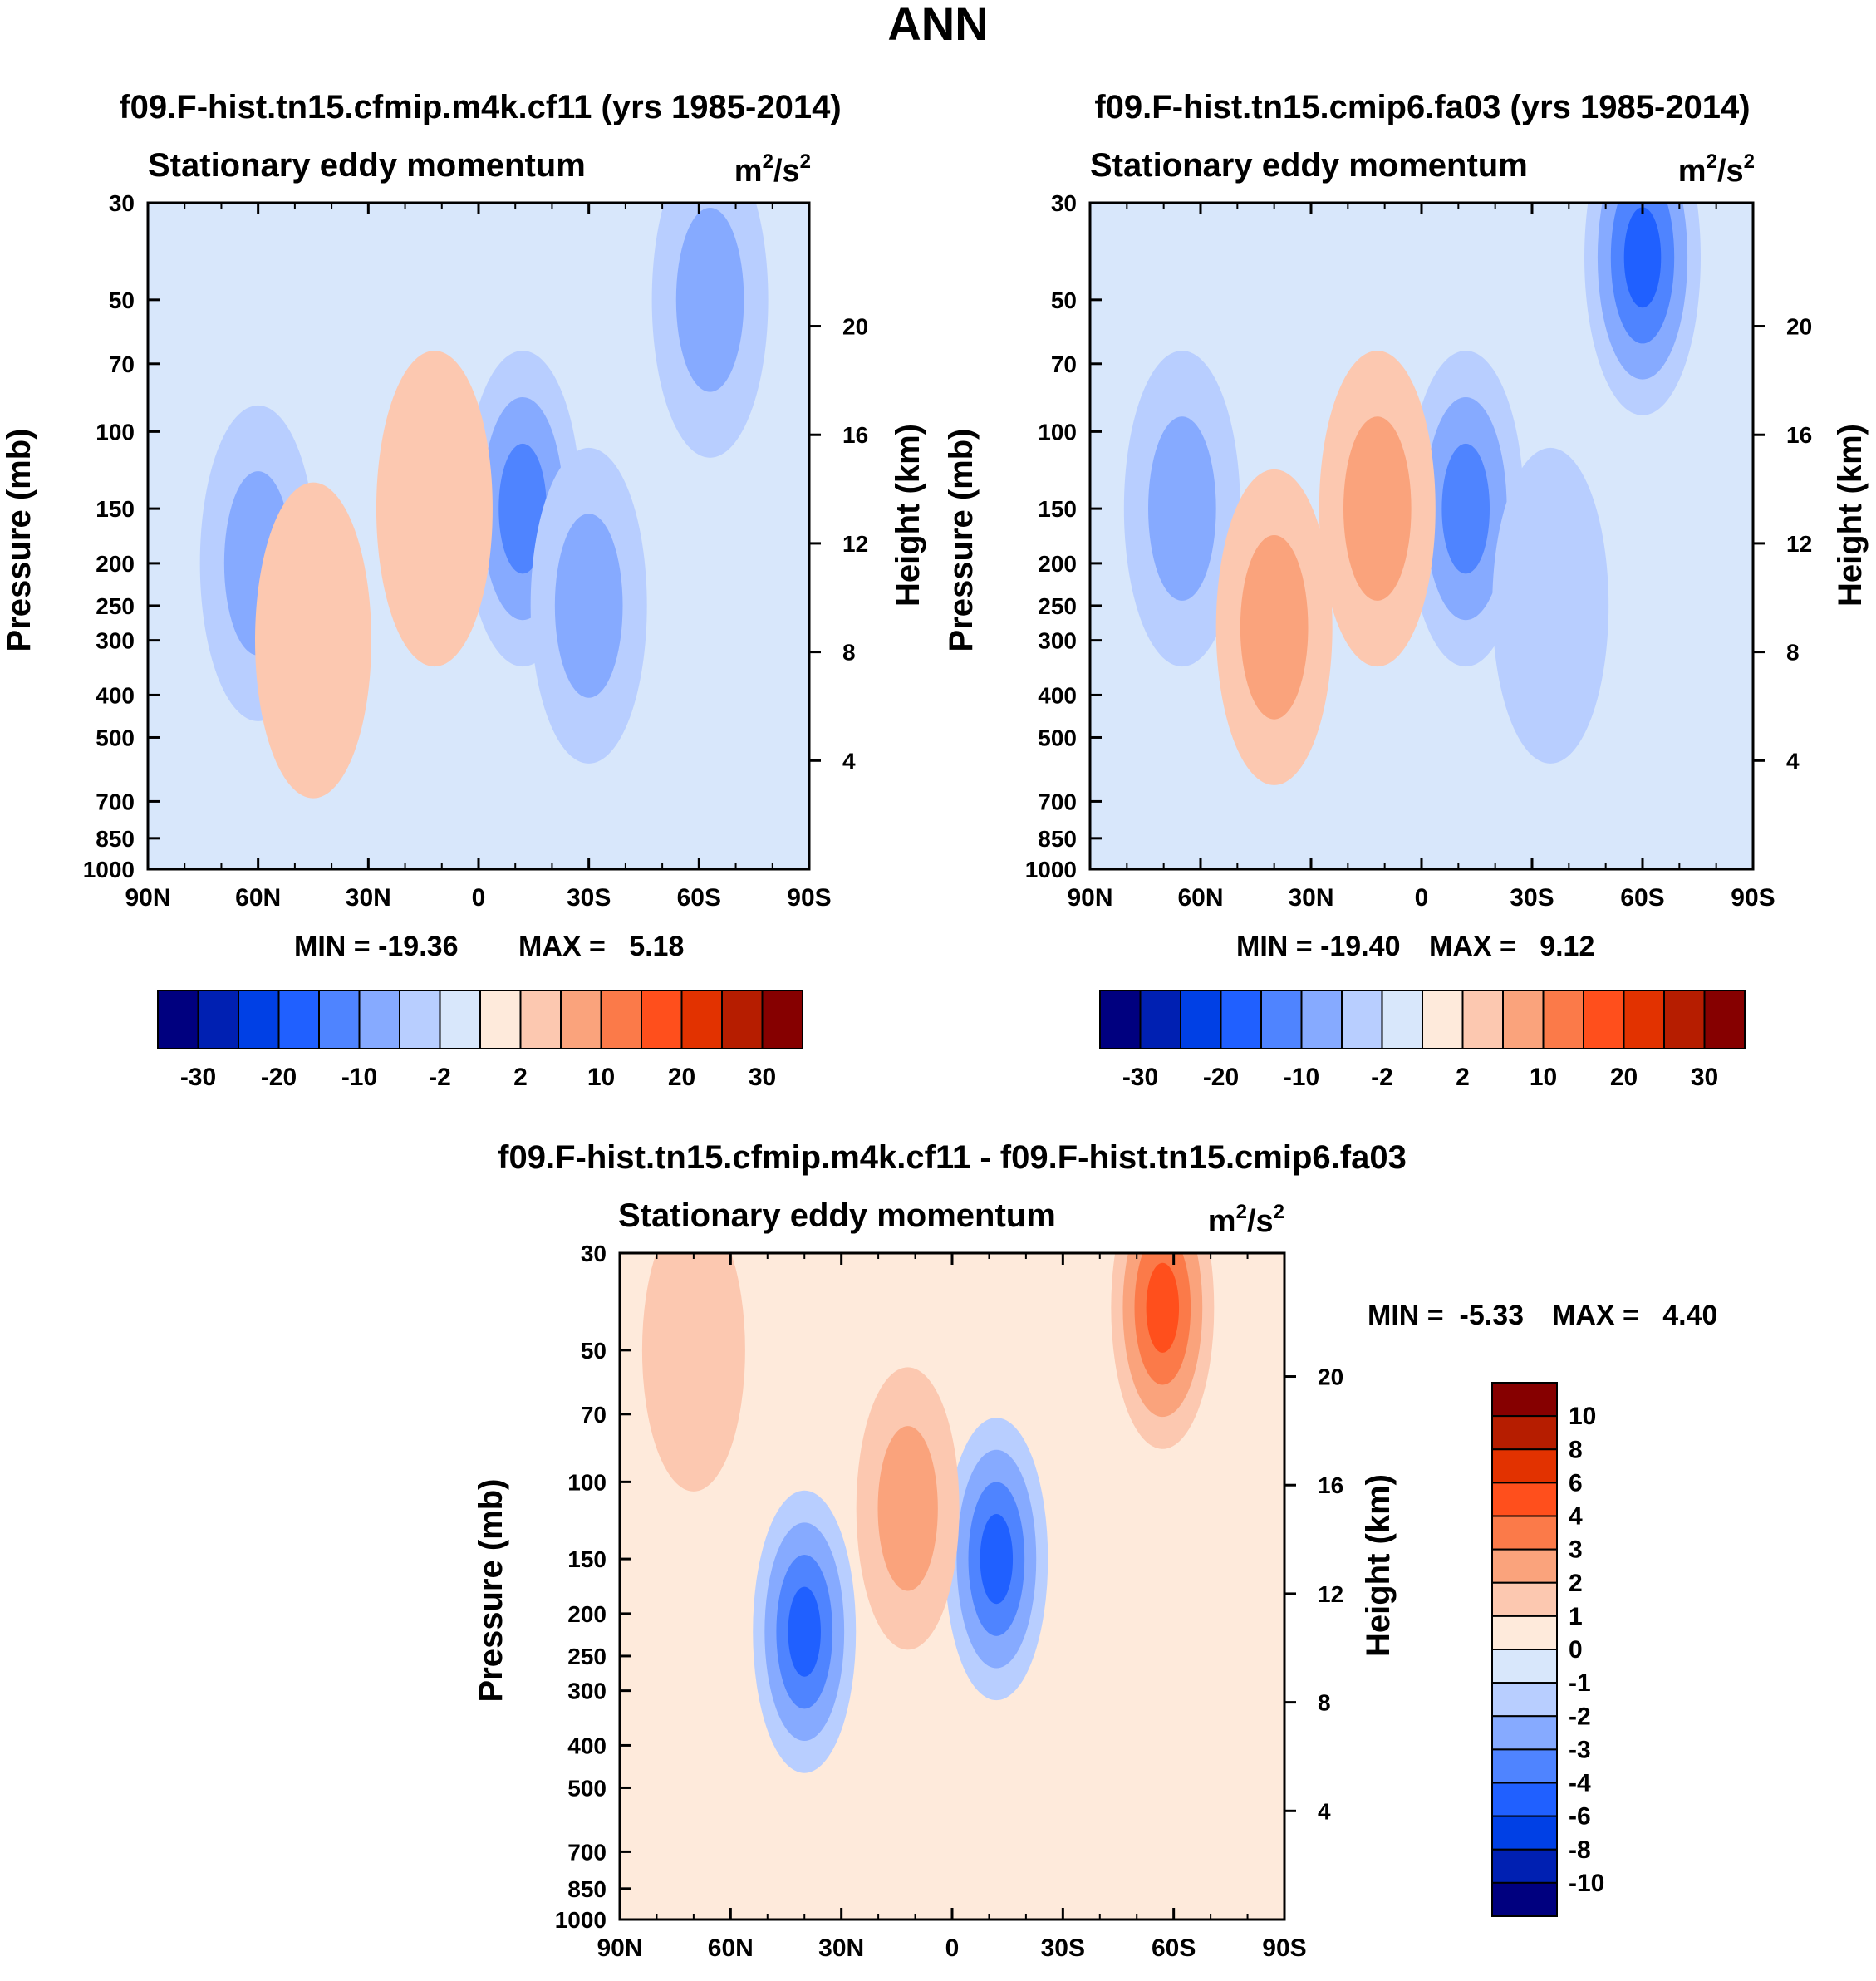  Describe the element at coordinates (440, 1077) in the screenshot. I see `colorbar-label: -2` at that location.